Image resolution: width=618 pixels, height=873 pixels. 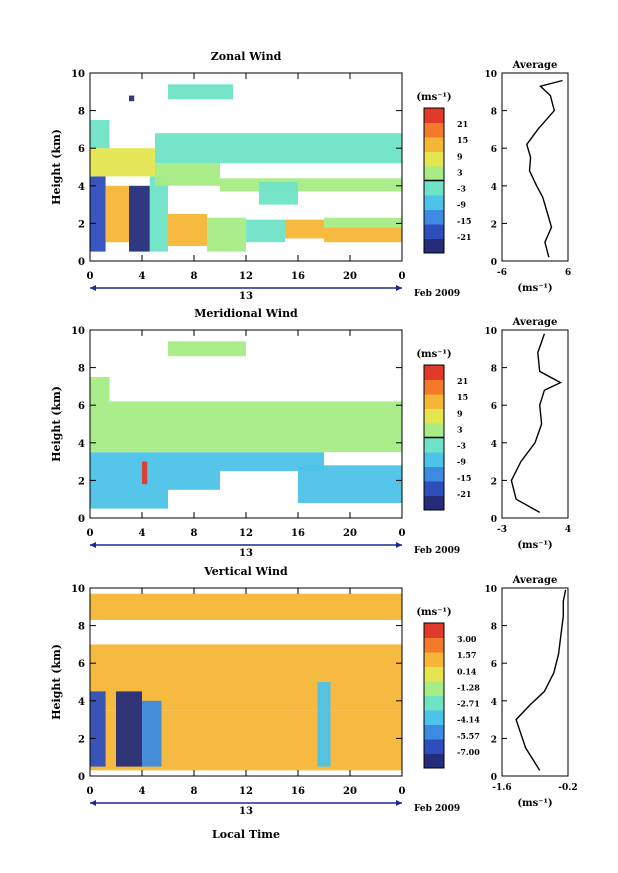 I want to click on day-line-right-arrow, so click(x=399, y=803).